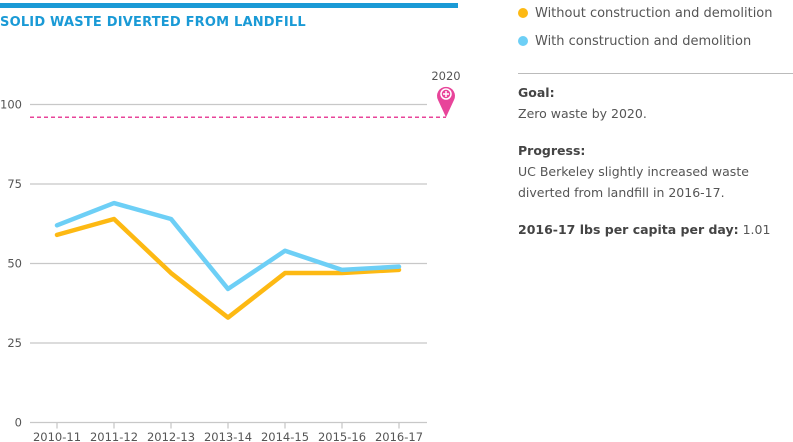  I want to click on goal-label: 2020, so click(445, 76).